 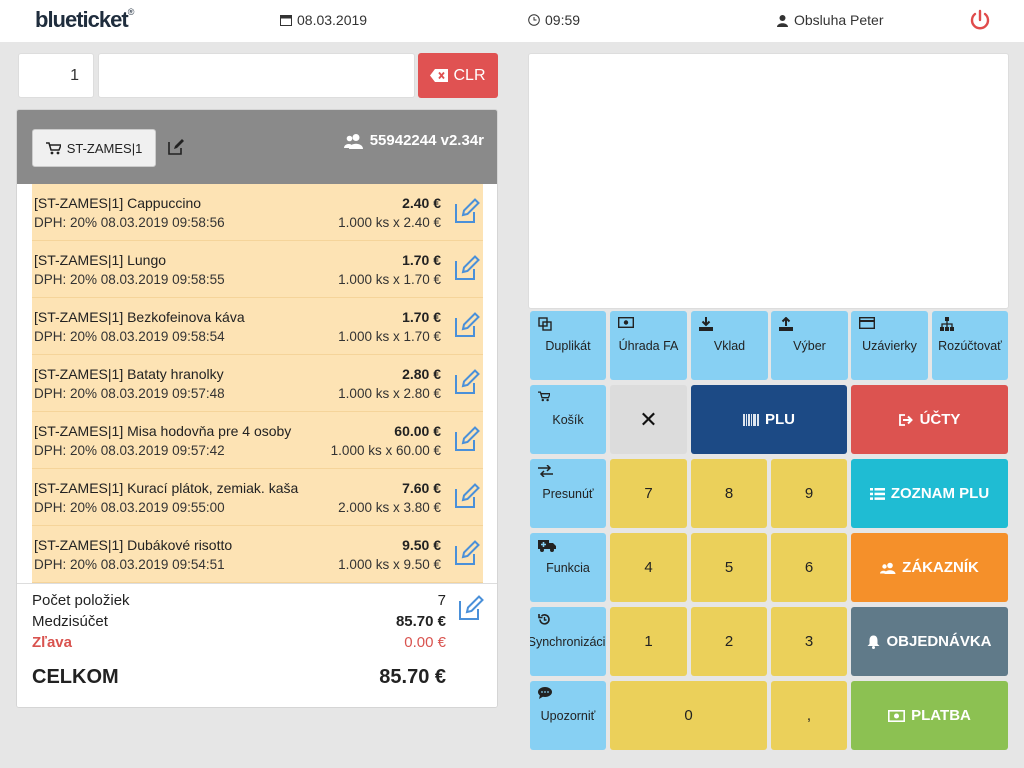 What do you see at coordinates (929, 419) in the screenshot?
I see `accounts-button: ÚČTY` at bounding box center [929, 419].